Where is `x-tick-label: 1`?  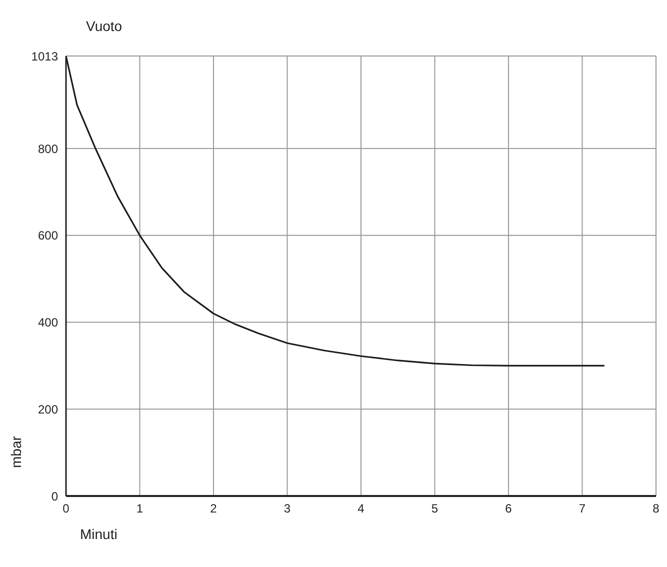
x-tick-label: 1 is located at coordinates (140, 509).